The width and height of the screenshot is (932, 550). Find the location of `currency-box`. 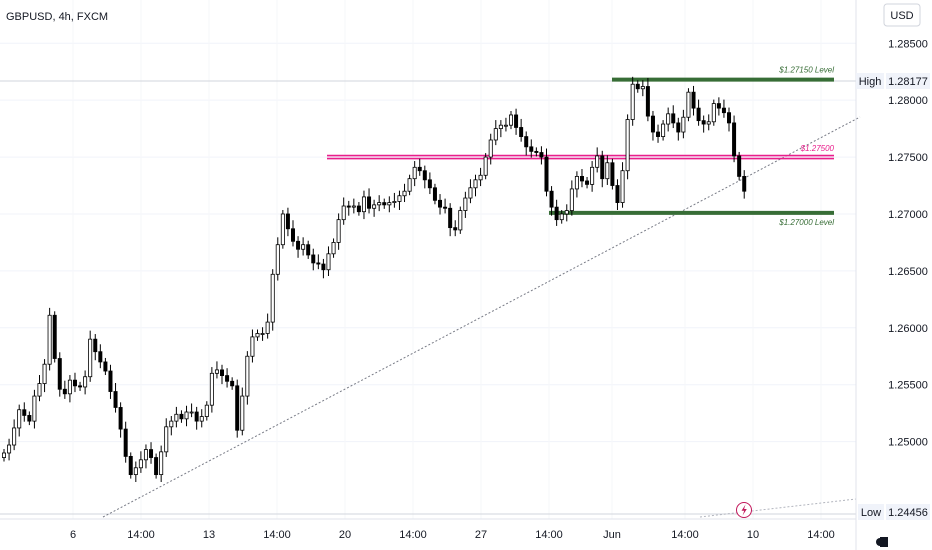

currency-box is located at coordinates (902, 15).